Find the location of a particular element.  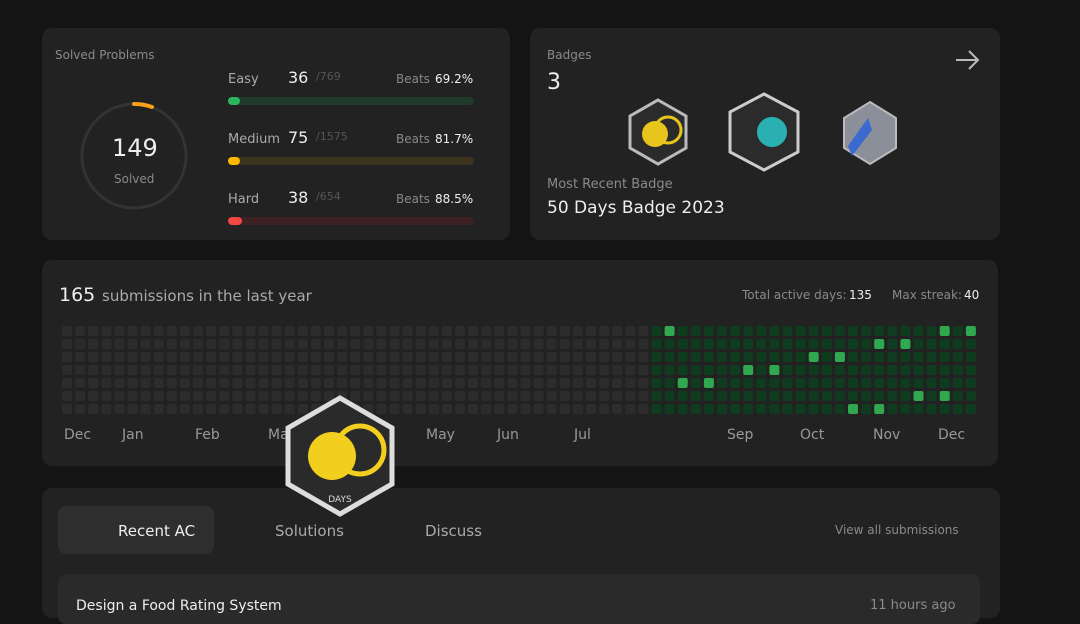

tab: Solutions is located at coordinates (309, 531).